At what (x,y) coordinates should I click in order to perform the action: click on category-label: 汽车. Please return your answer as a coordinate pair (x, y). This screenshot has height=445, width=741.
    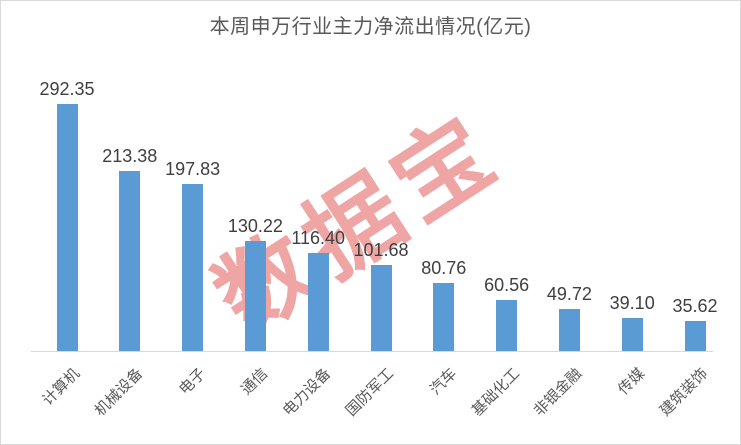
    Looking at the image, I should click on (443, 382).